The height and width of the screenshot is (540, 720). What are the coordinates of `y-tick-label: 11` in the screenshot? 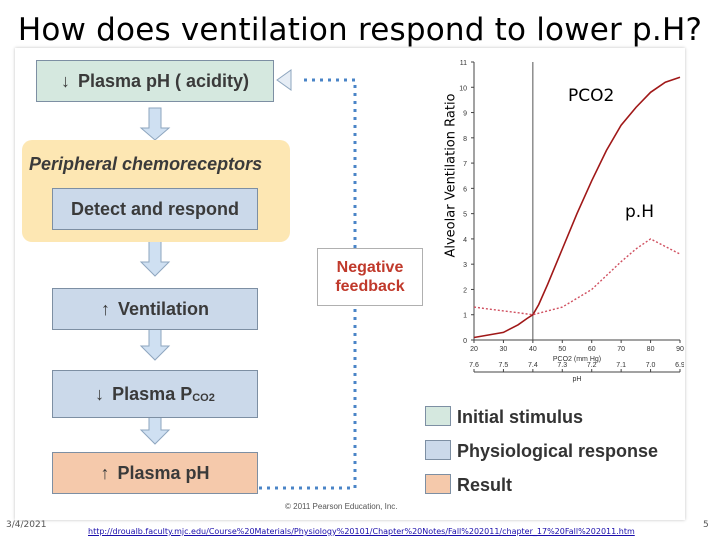 It's located at (463, 63).